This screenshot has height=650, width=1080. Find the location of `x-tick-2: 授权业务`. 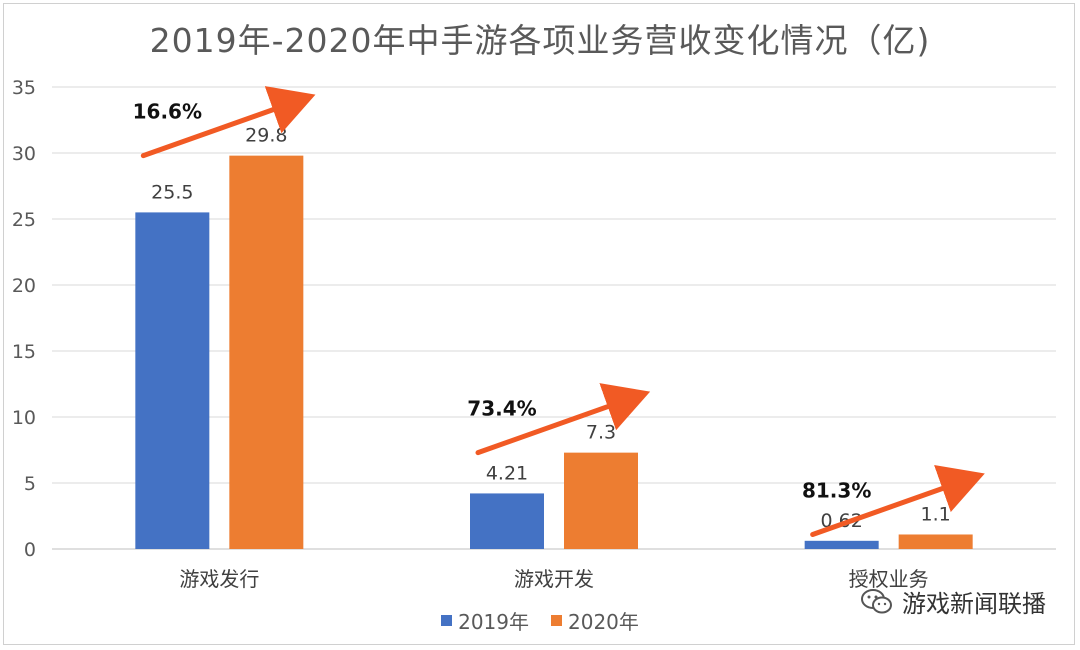

x-tick-2: 授权业务 is located at coordinates (889, 579).